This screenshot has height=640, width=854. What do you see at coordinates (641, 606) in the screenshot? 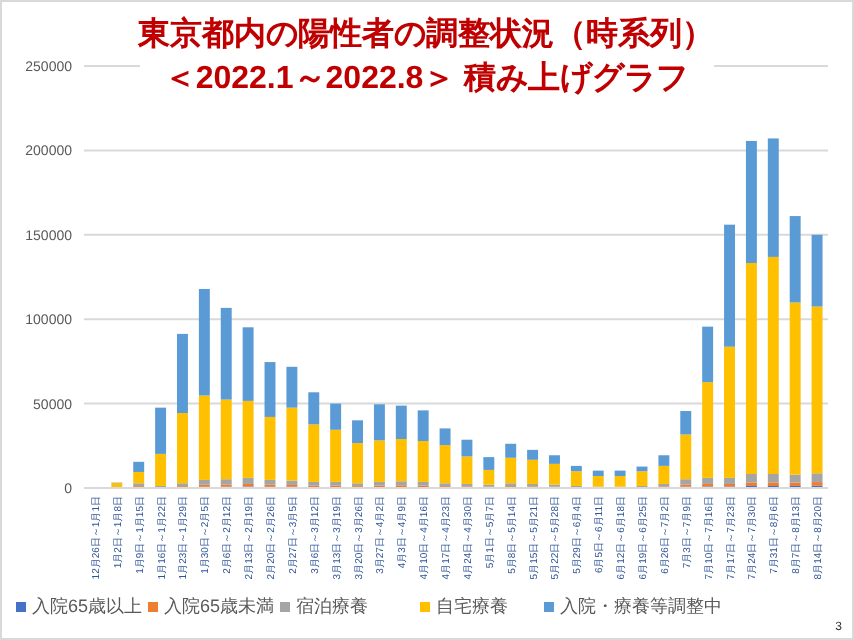
I see `legend-label: 入院・療養等調整中` at bounding box center [641, 606].